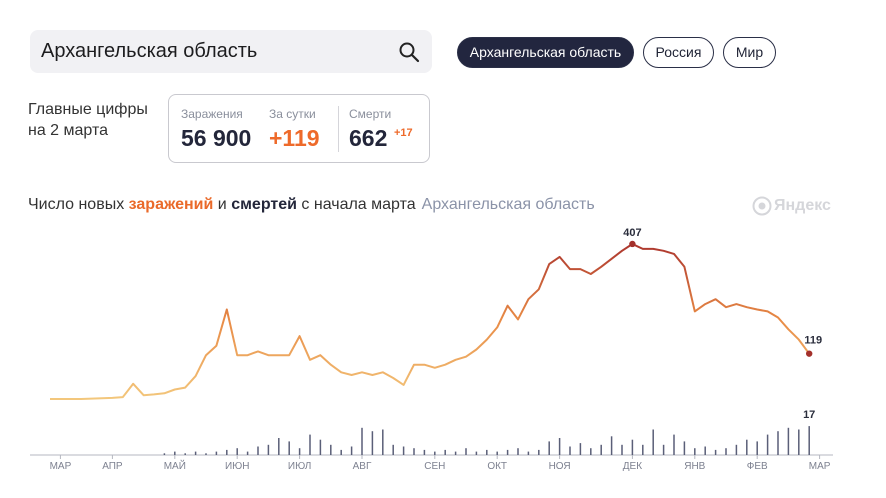 The image size is (886, 498). I want to click on stat-value: +119, so click(294, 138).